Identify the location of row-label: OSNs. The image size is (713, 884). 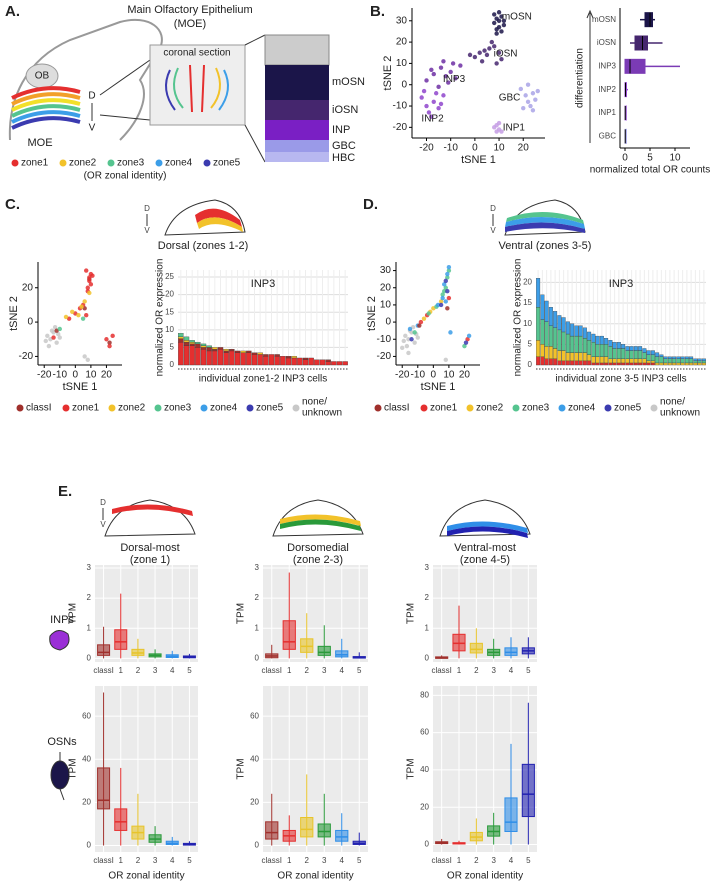
(62, 742).